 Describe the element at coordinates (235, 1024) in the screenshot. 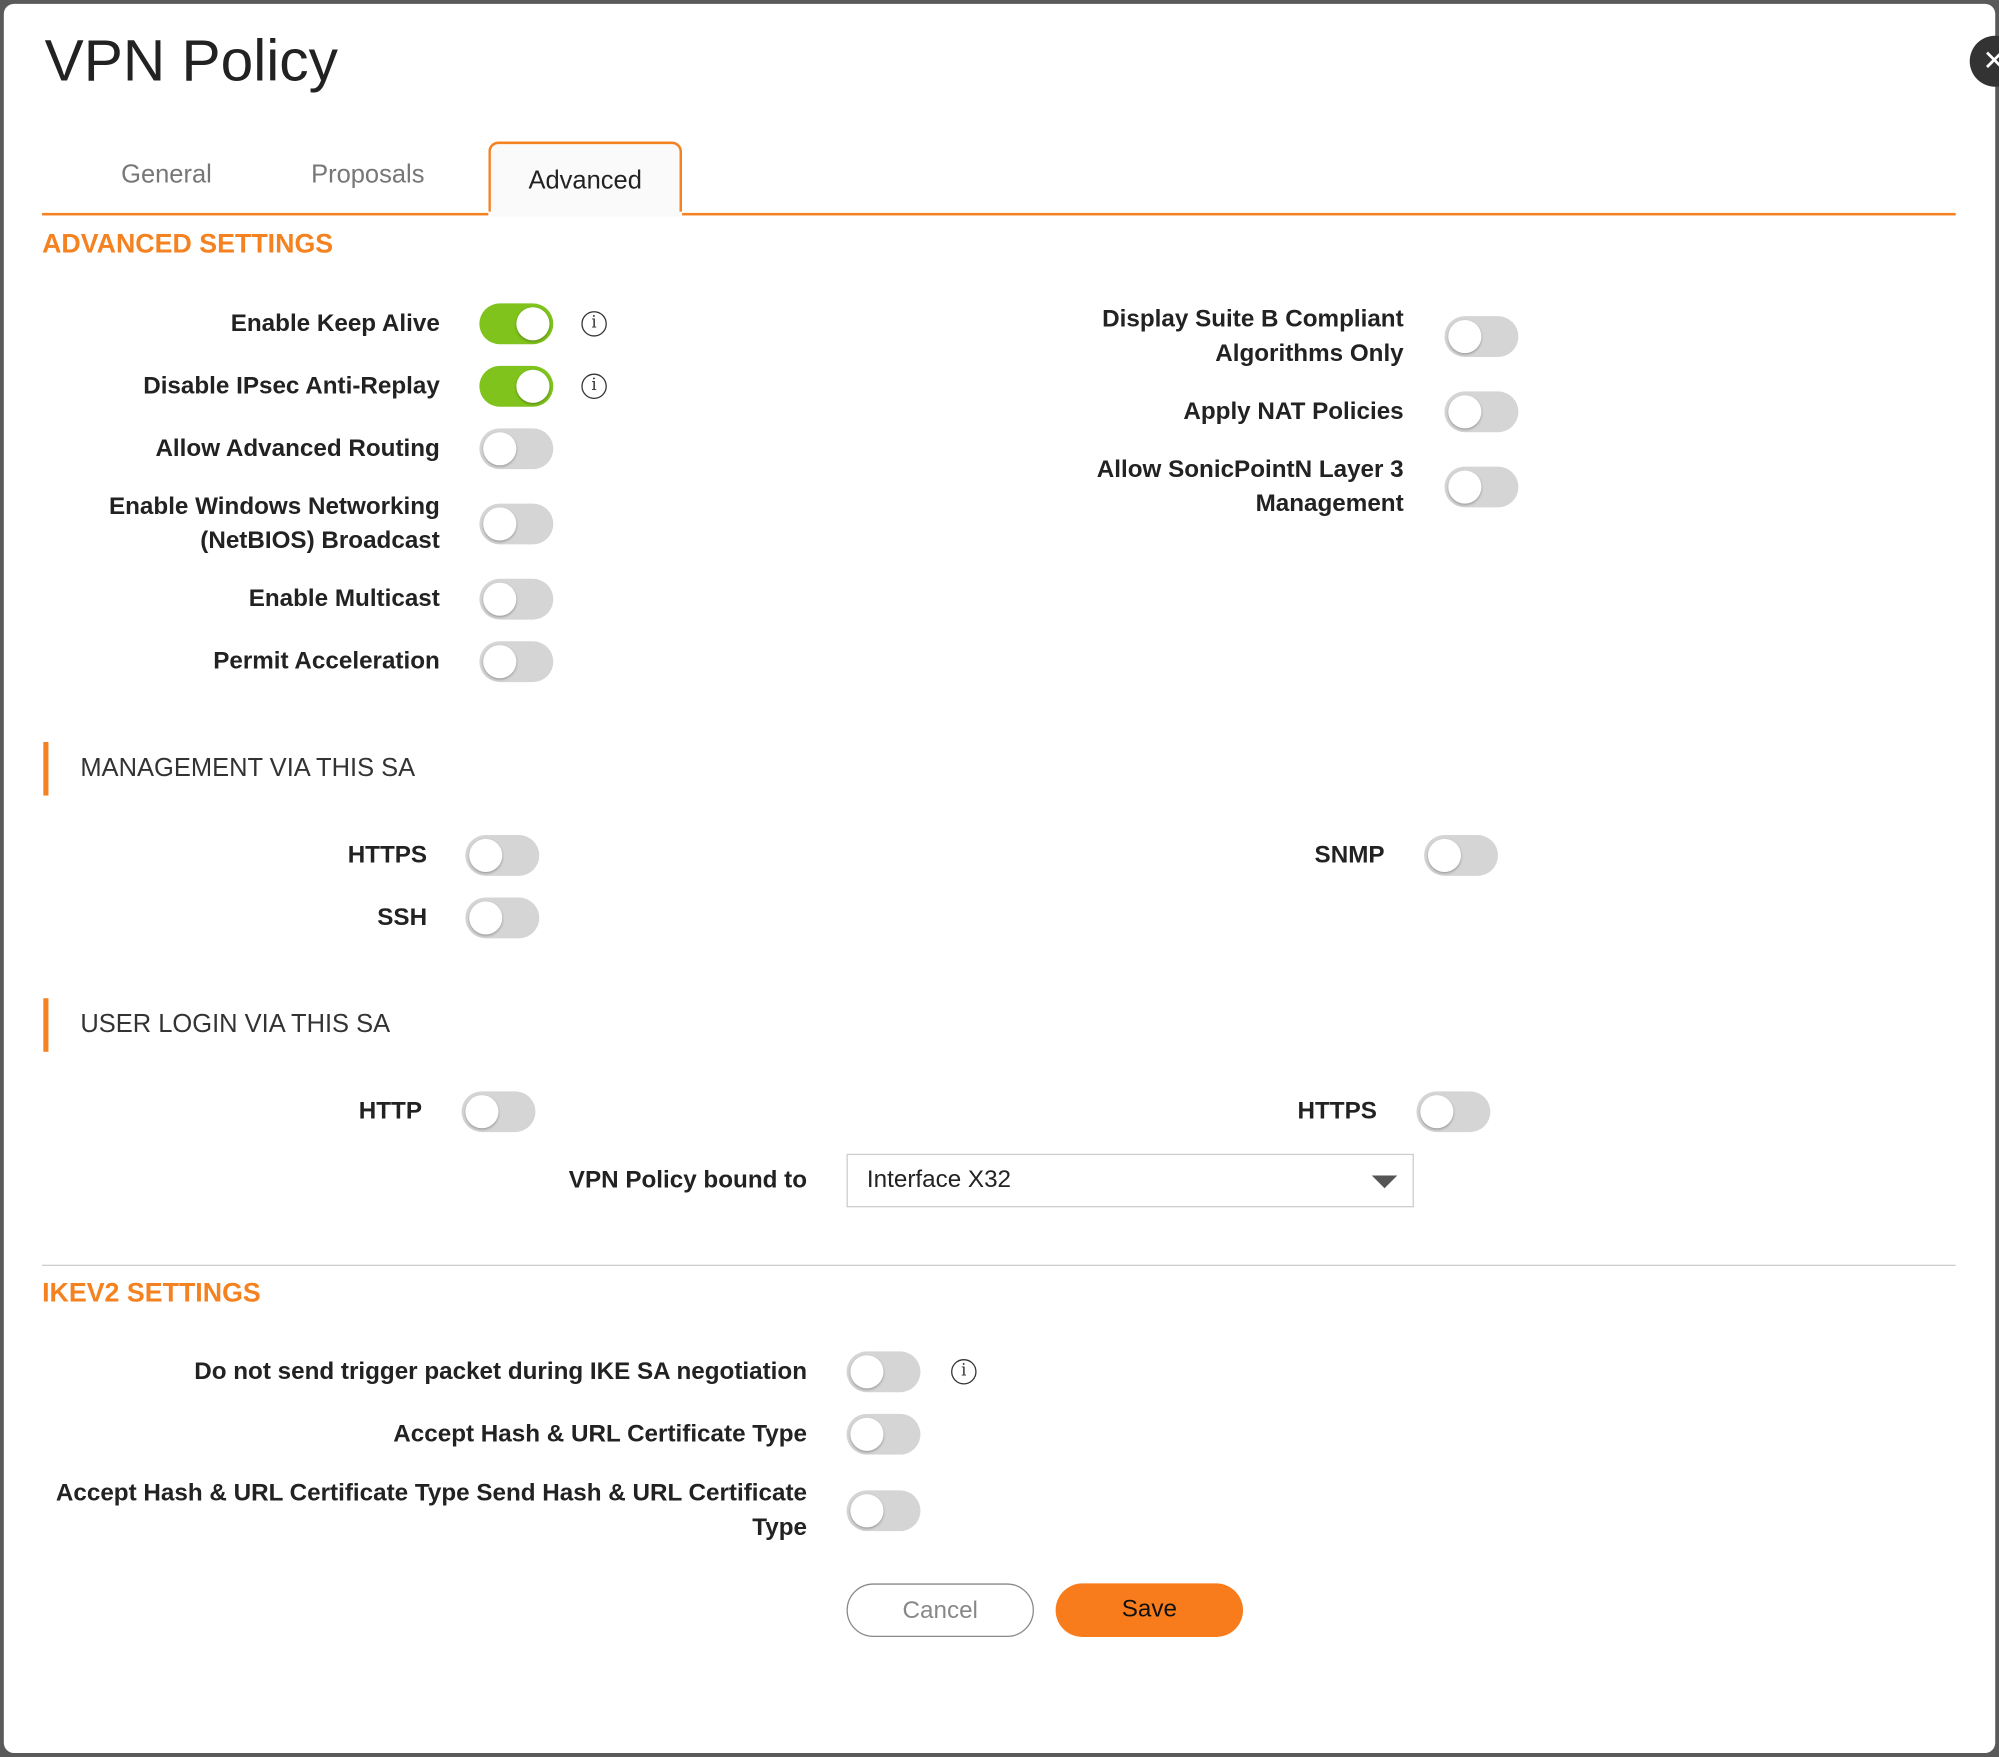

I see `user-login-heading: USER LOGIN VIA THIS SA` at that location.